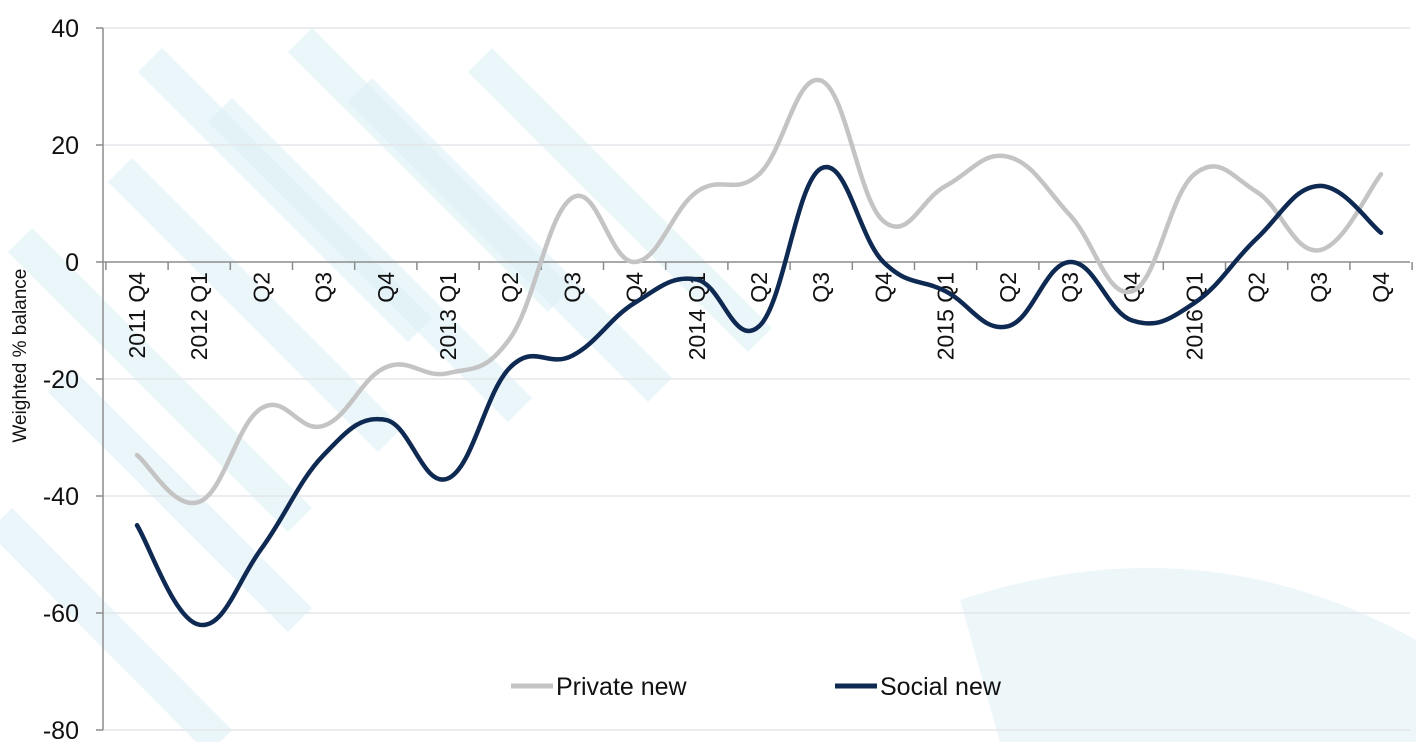  Describe the element at coordinates (65, 29) in the screenshot. I see `y-tick-label: 40` at that location.